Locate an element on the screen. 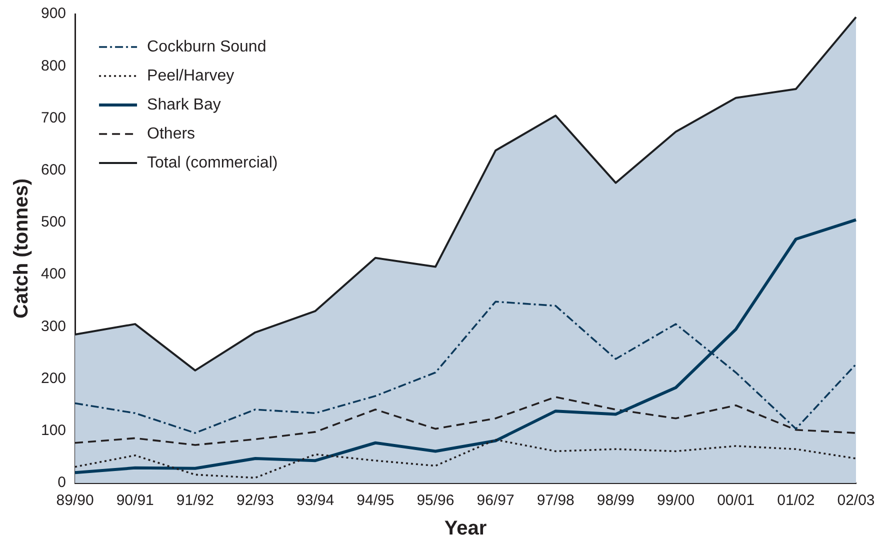  x-axis-title: Year is located at coordinates (465, 529).